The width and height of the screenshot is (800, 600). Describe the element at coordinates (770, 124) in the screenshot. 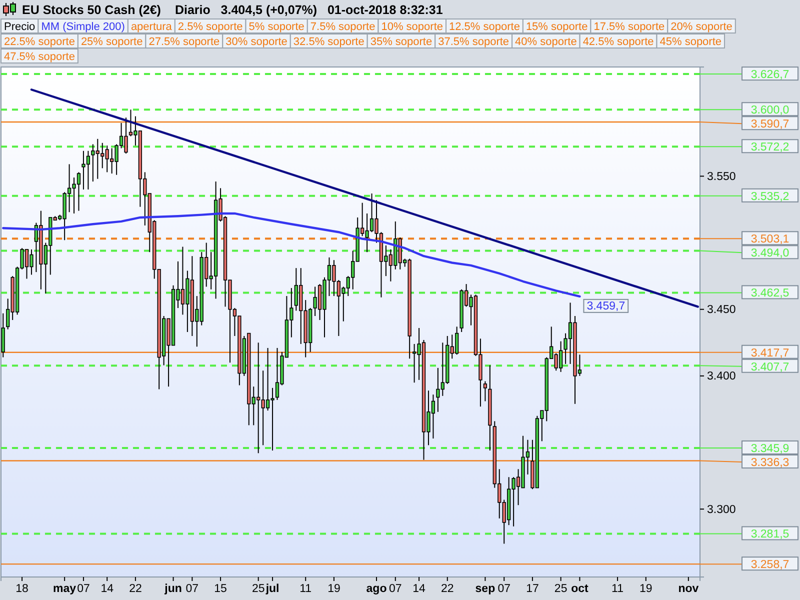

I see `ref-line-label: 3.590,7` at that location.